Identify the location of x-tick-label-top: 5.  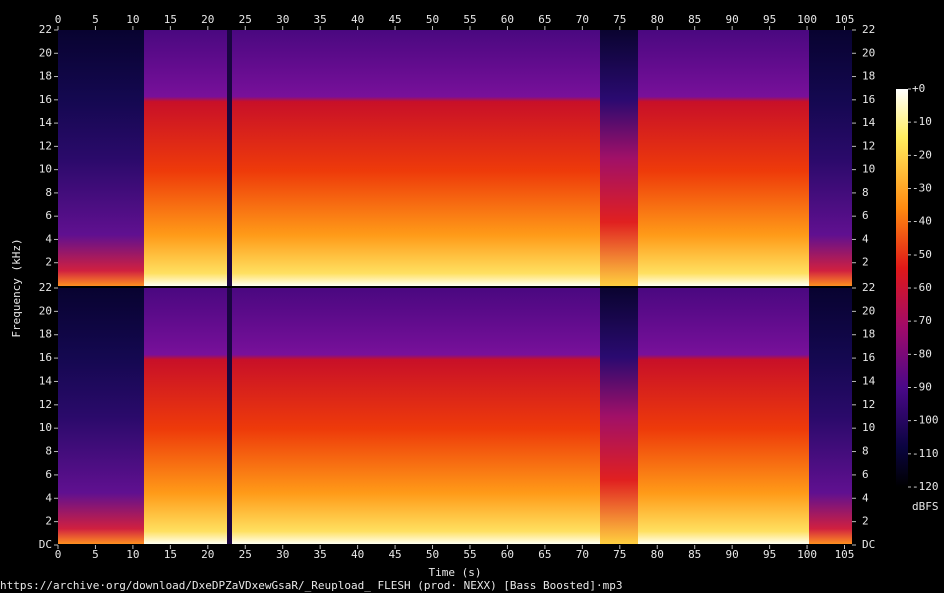
(95, 19).